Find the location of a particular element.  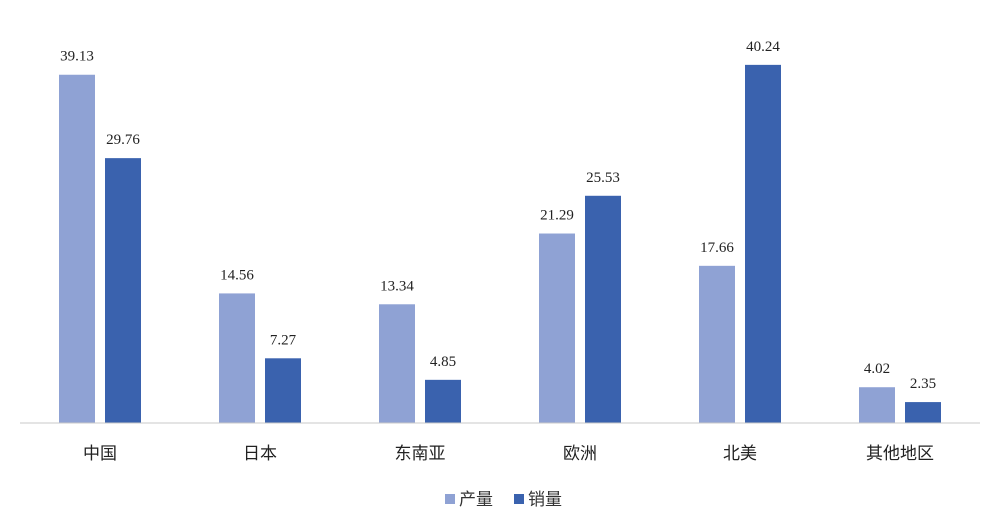

x-tick-label: 日本 is located at coordinates (260, 453).